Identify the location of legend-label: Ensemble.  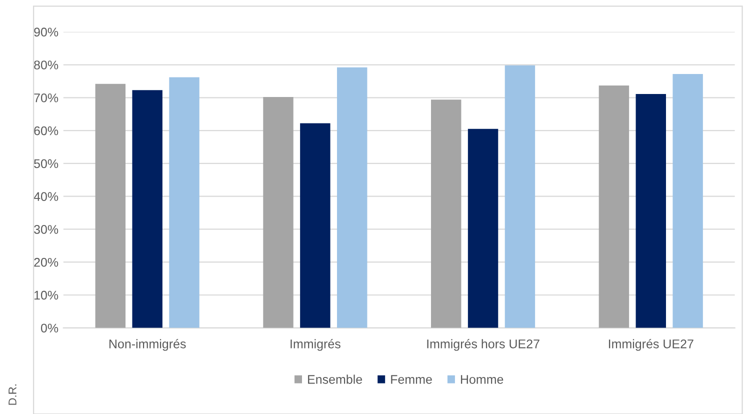
(335, 379).